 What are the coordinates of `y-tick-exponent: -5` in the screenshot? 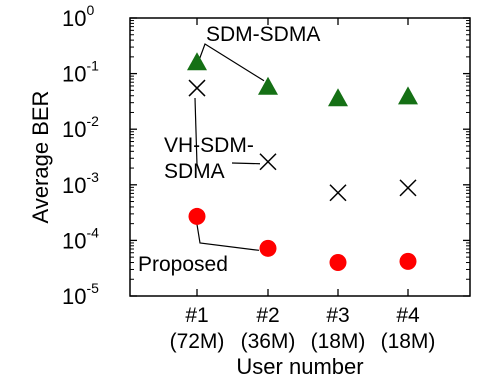 It's located at (92, 288).